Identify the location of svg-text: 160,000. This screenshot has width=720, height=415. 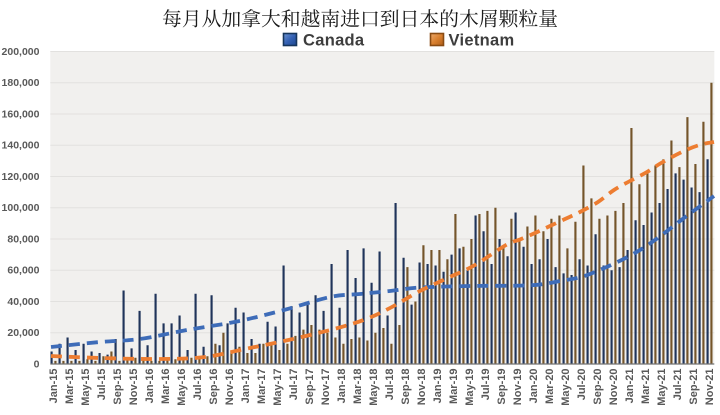
(21, 114).